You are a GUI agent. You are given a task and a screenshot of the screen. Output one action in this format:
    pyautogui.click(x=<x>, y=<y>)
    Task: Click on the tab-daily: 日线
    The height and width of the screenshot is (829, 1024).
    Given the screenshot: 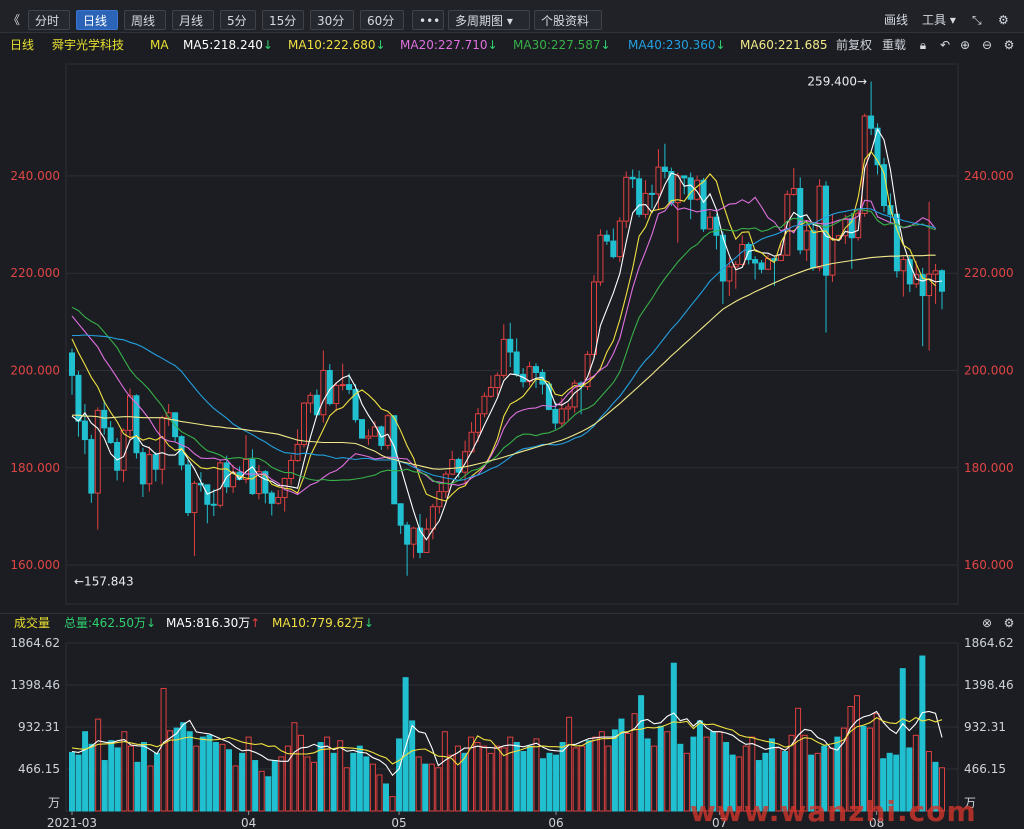 What is the action you would take?
    pyautogui.click(x=97, y=20)
    